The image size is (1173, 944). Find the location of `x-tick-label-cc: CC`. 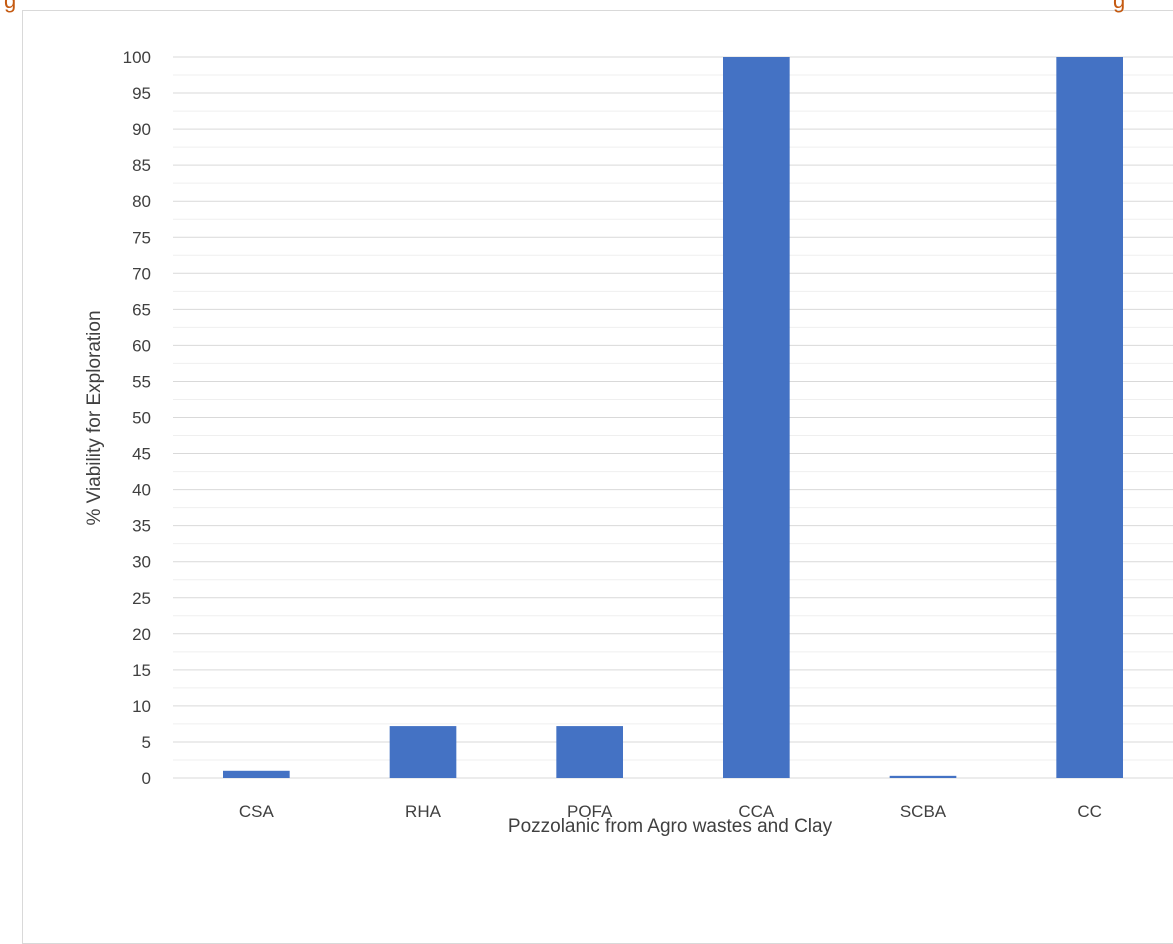

x-tick-label-cc: CC is located at coordinates (1089, 811).